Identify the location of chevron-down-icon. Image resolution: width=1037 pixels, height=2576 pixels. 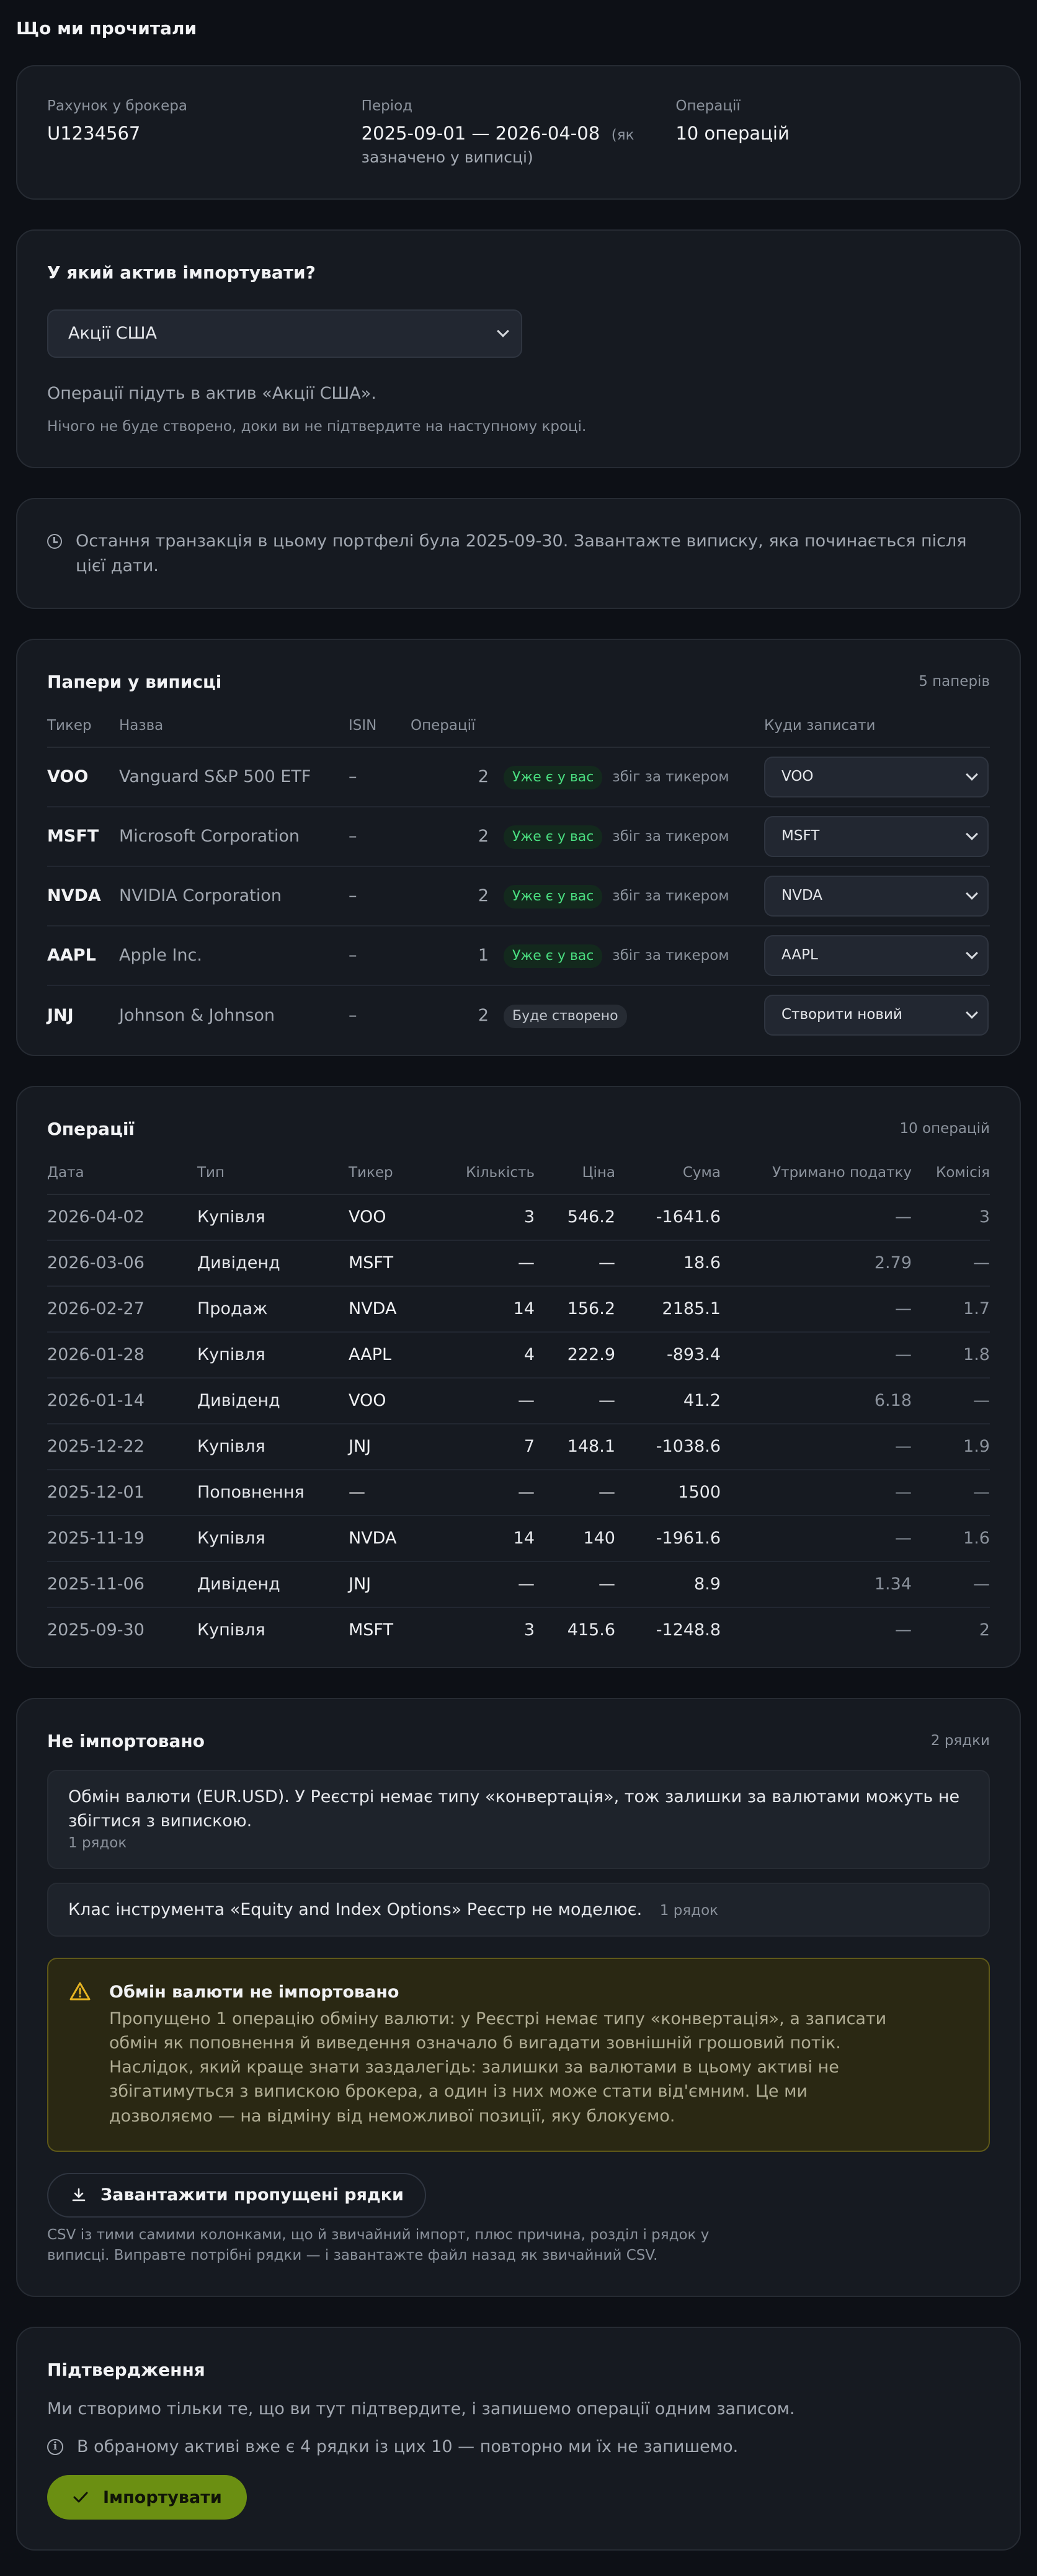
(972, 1012).